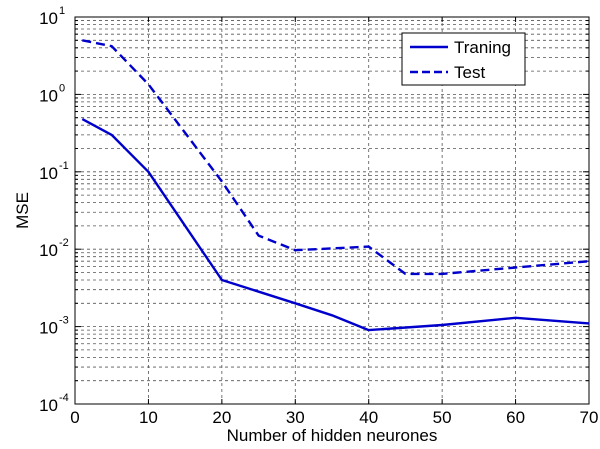 Image resolution: width=600 pixels, height=449 pixels. I want to click on x-tick-label: 50, so click(442, 417).